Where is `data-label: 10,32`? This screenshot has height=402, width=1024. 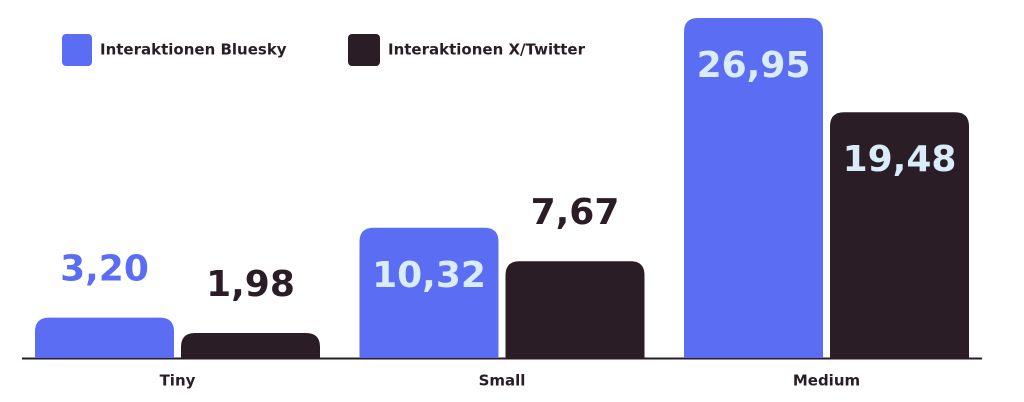 data-label: 10,32 is located at coordinates (429, 275).